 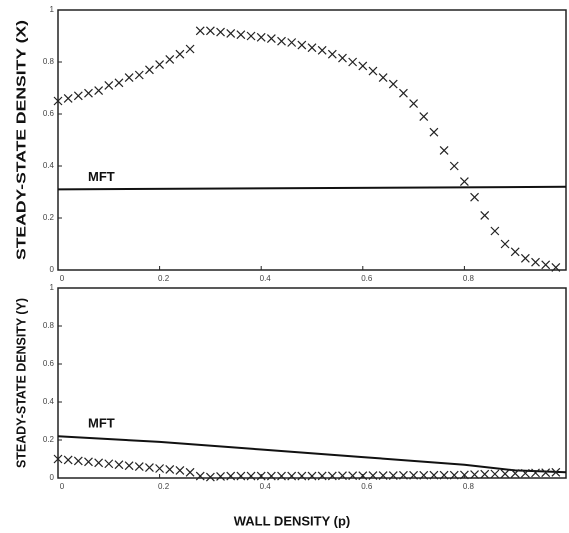 What do you see at coordinates (292, 520) in the screenshot?
I see `x-axis-label: WALL DENSITY (p)` at bounding box center [292, 520].